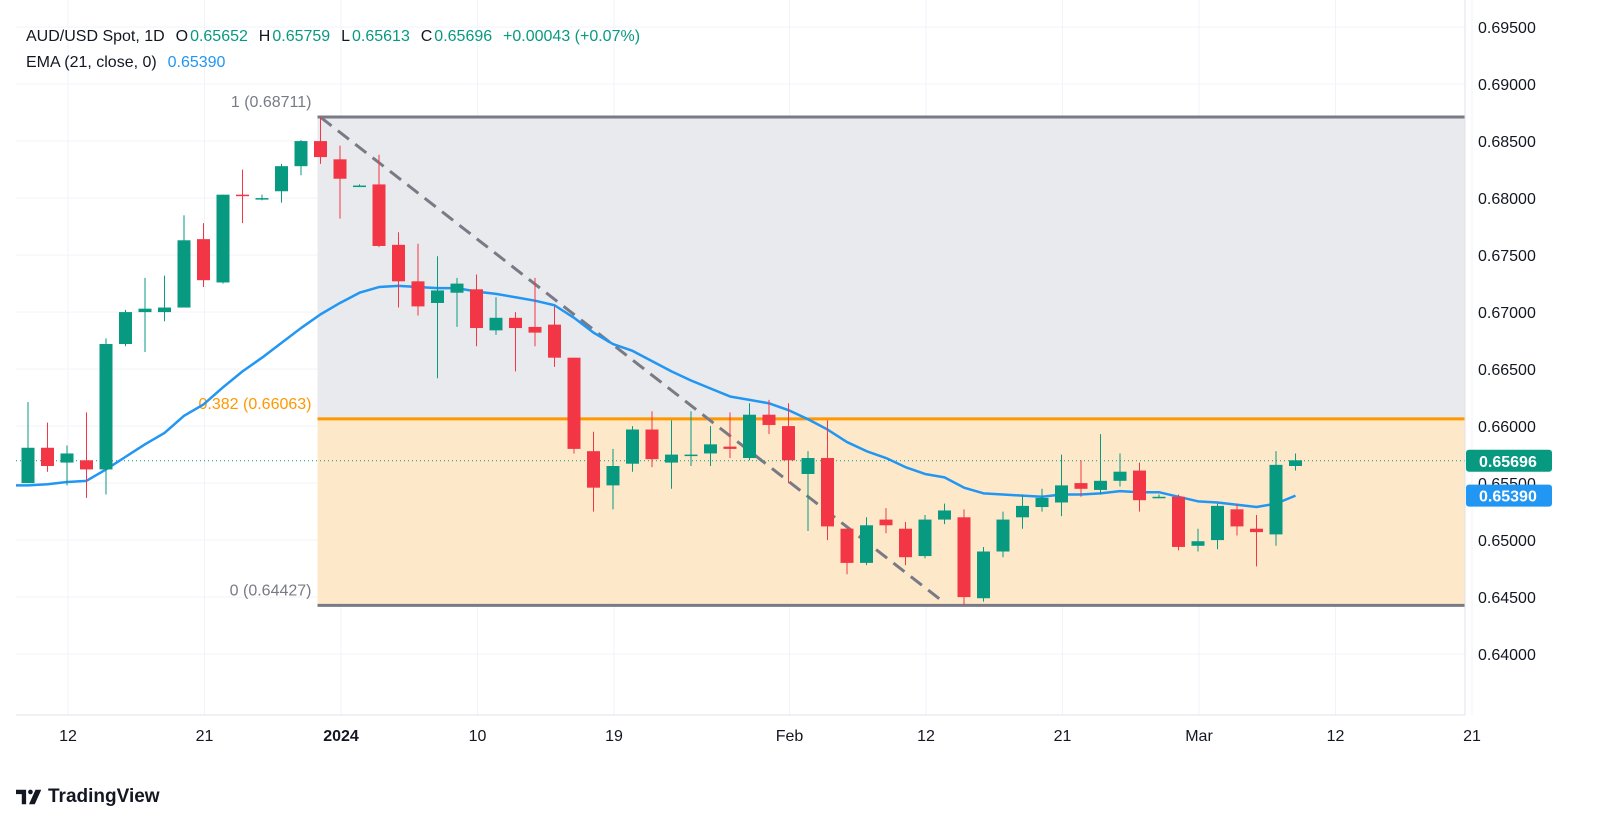 The image size is (1600, 823). What do you see at coordinates (1507, 598) in the screenshot?
I see `price-tick-label: 0.64500` at bounding box center [1507, 598].